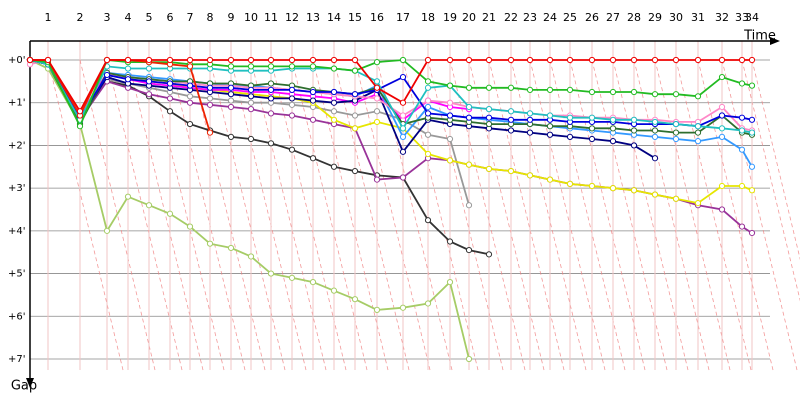 This screenshot has height=400, width=800. I want to click on y-tick-label: +1', so click(17, 103).